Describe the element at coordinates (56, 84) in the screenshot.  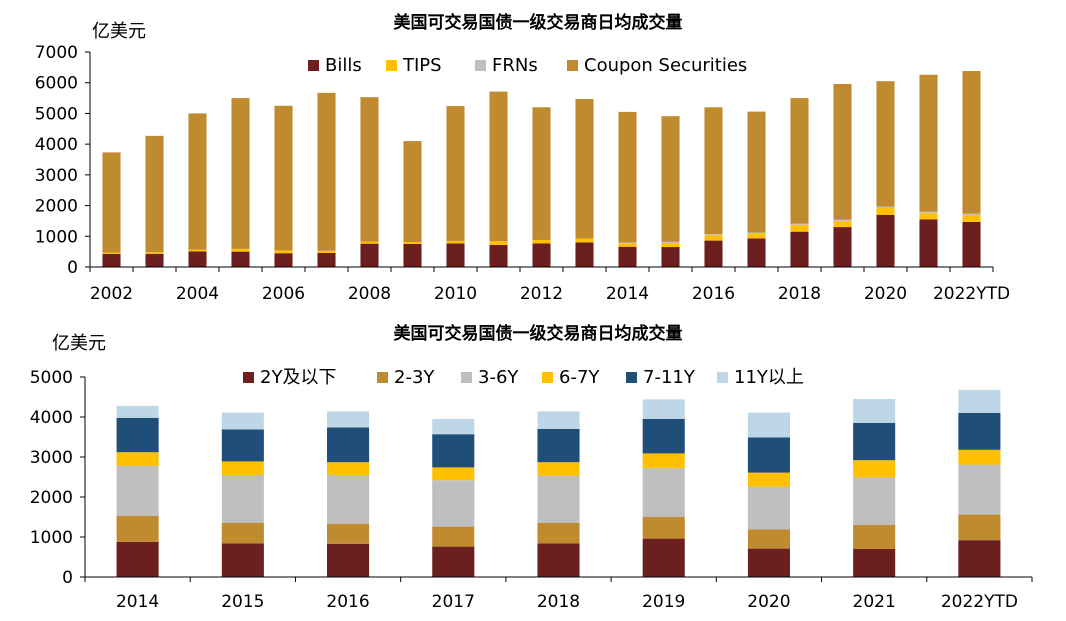
I see `y-tick-label: 6000` at that location.